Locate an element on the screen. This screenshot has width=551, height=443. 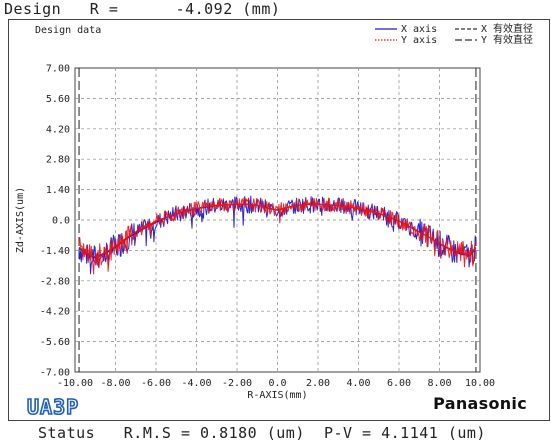
x-tick-label: -8.00 is located at coordinates (115, 383).